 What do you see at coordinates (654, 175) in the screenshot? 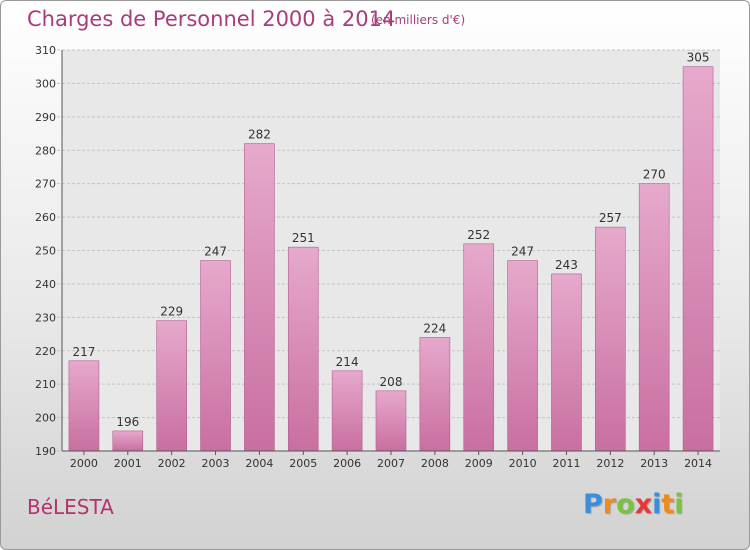
I see `bar-value-label: 270` at bounding box center [654, 175].